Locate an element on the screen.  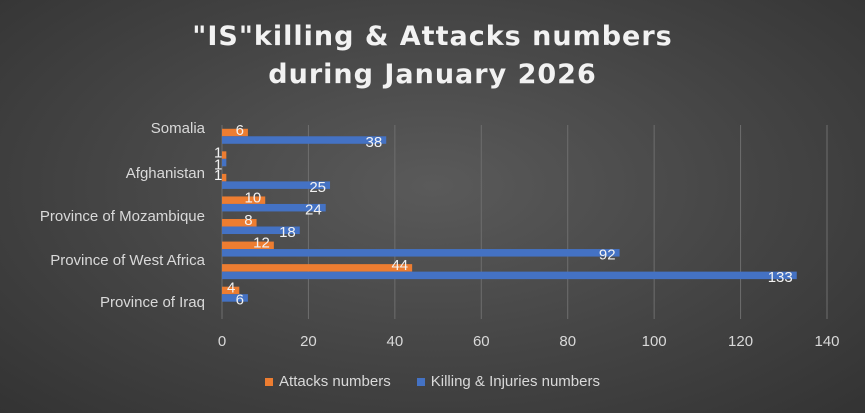
data-label-killing: 1 is located at coordinates (218, 164).